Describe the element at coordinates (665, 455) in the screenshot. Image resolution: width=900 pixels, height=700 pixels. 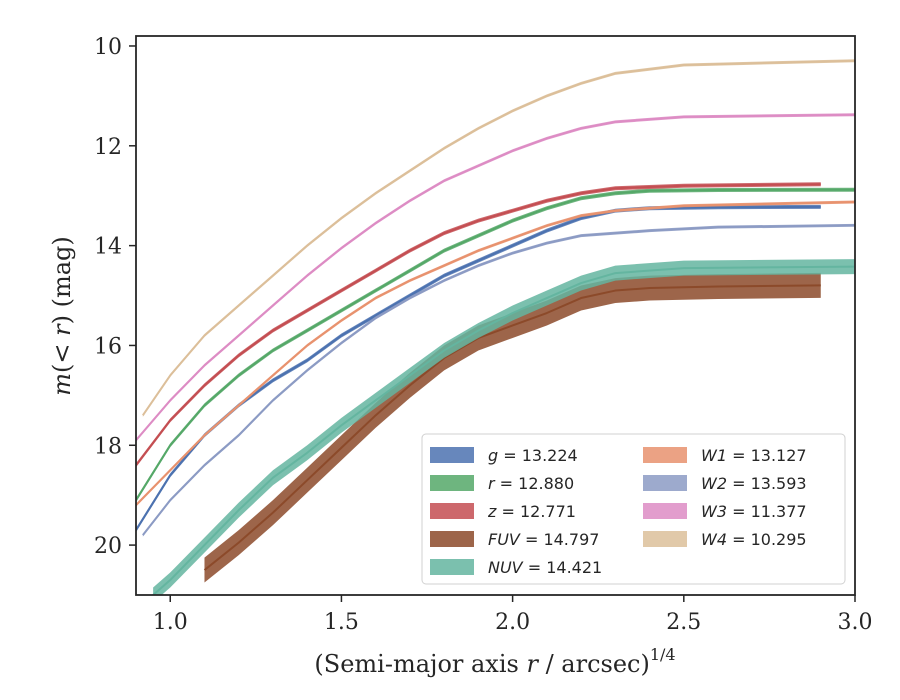
I see `legend-swatch-w1` at that location.